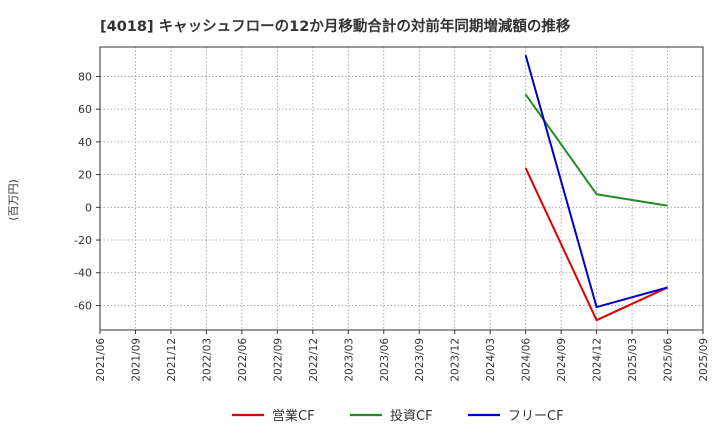 The height and width of the screenshot is (440, 720). Describe the element at coordinates (172, 360) in the screenshot. I see `x-tick-label: 2021/12` at that location.